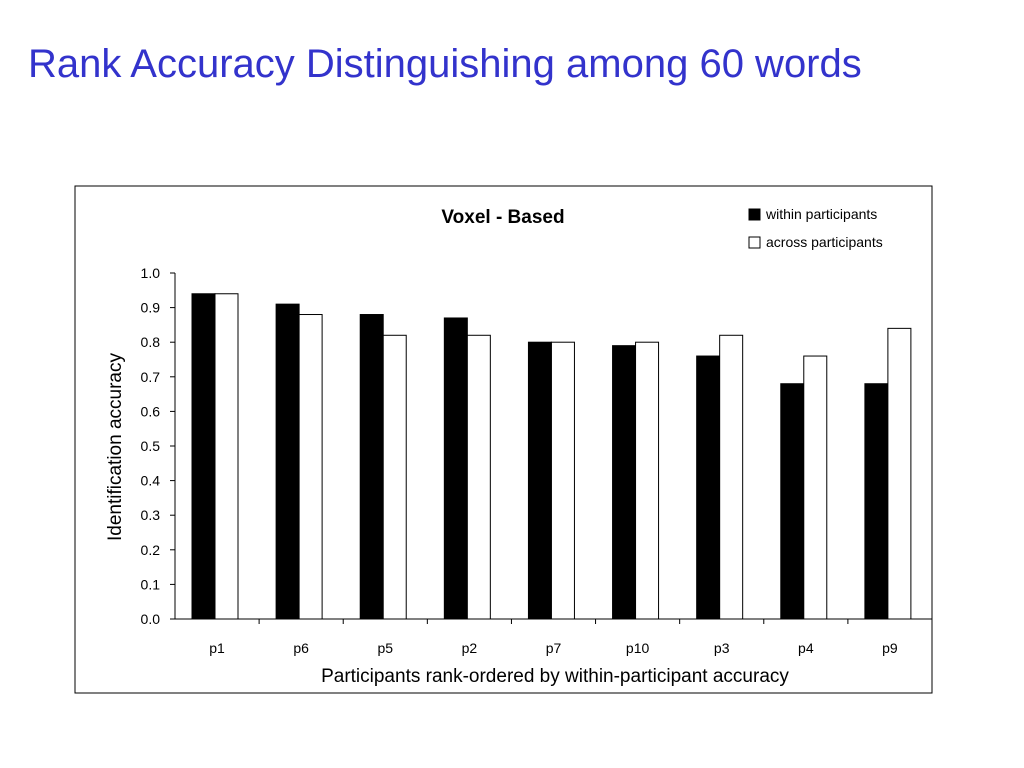  I want to click on bar-within-p1, so click(203, 456).